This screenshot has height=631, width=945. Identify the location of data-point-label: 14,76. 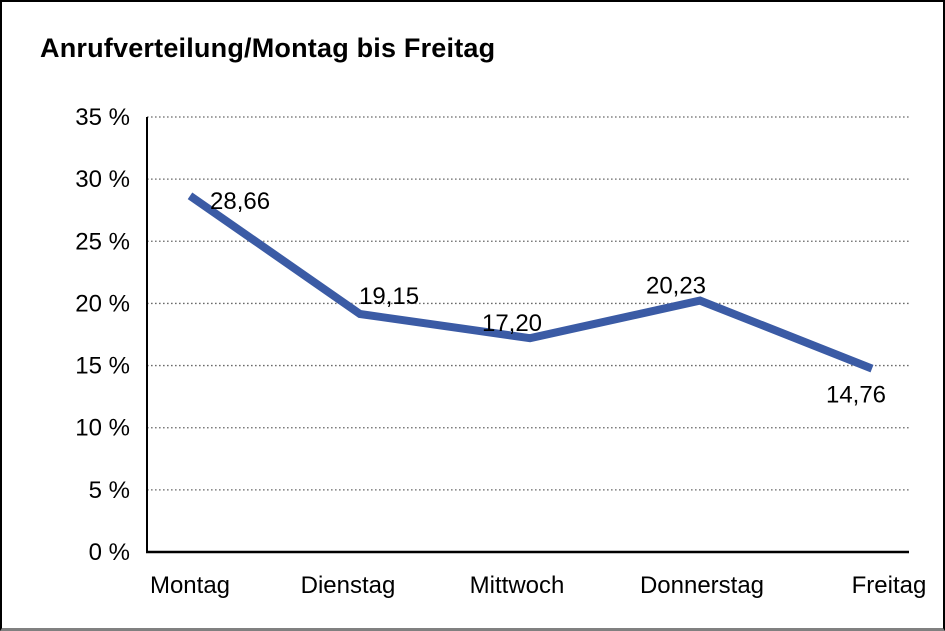
(856, 395).